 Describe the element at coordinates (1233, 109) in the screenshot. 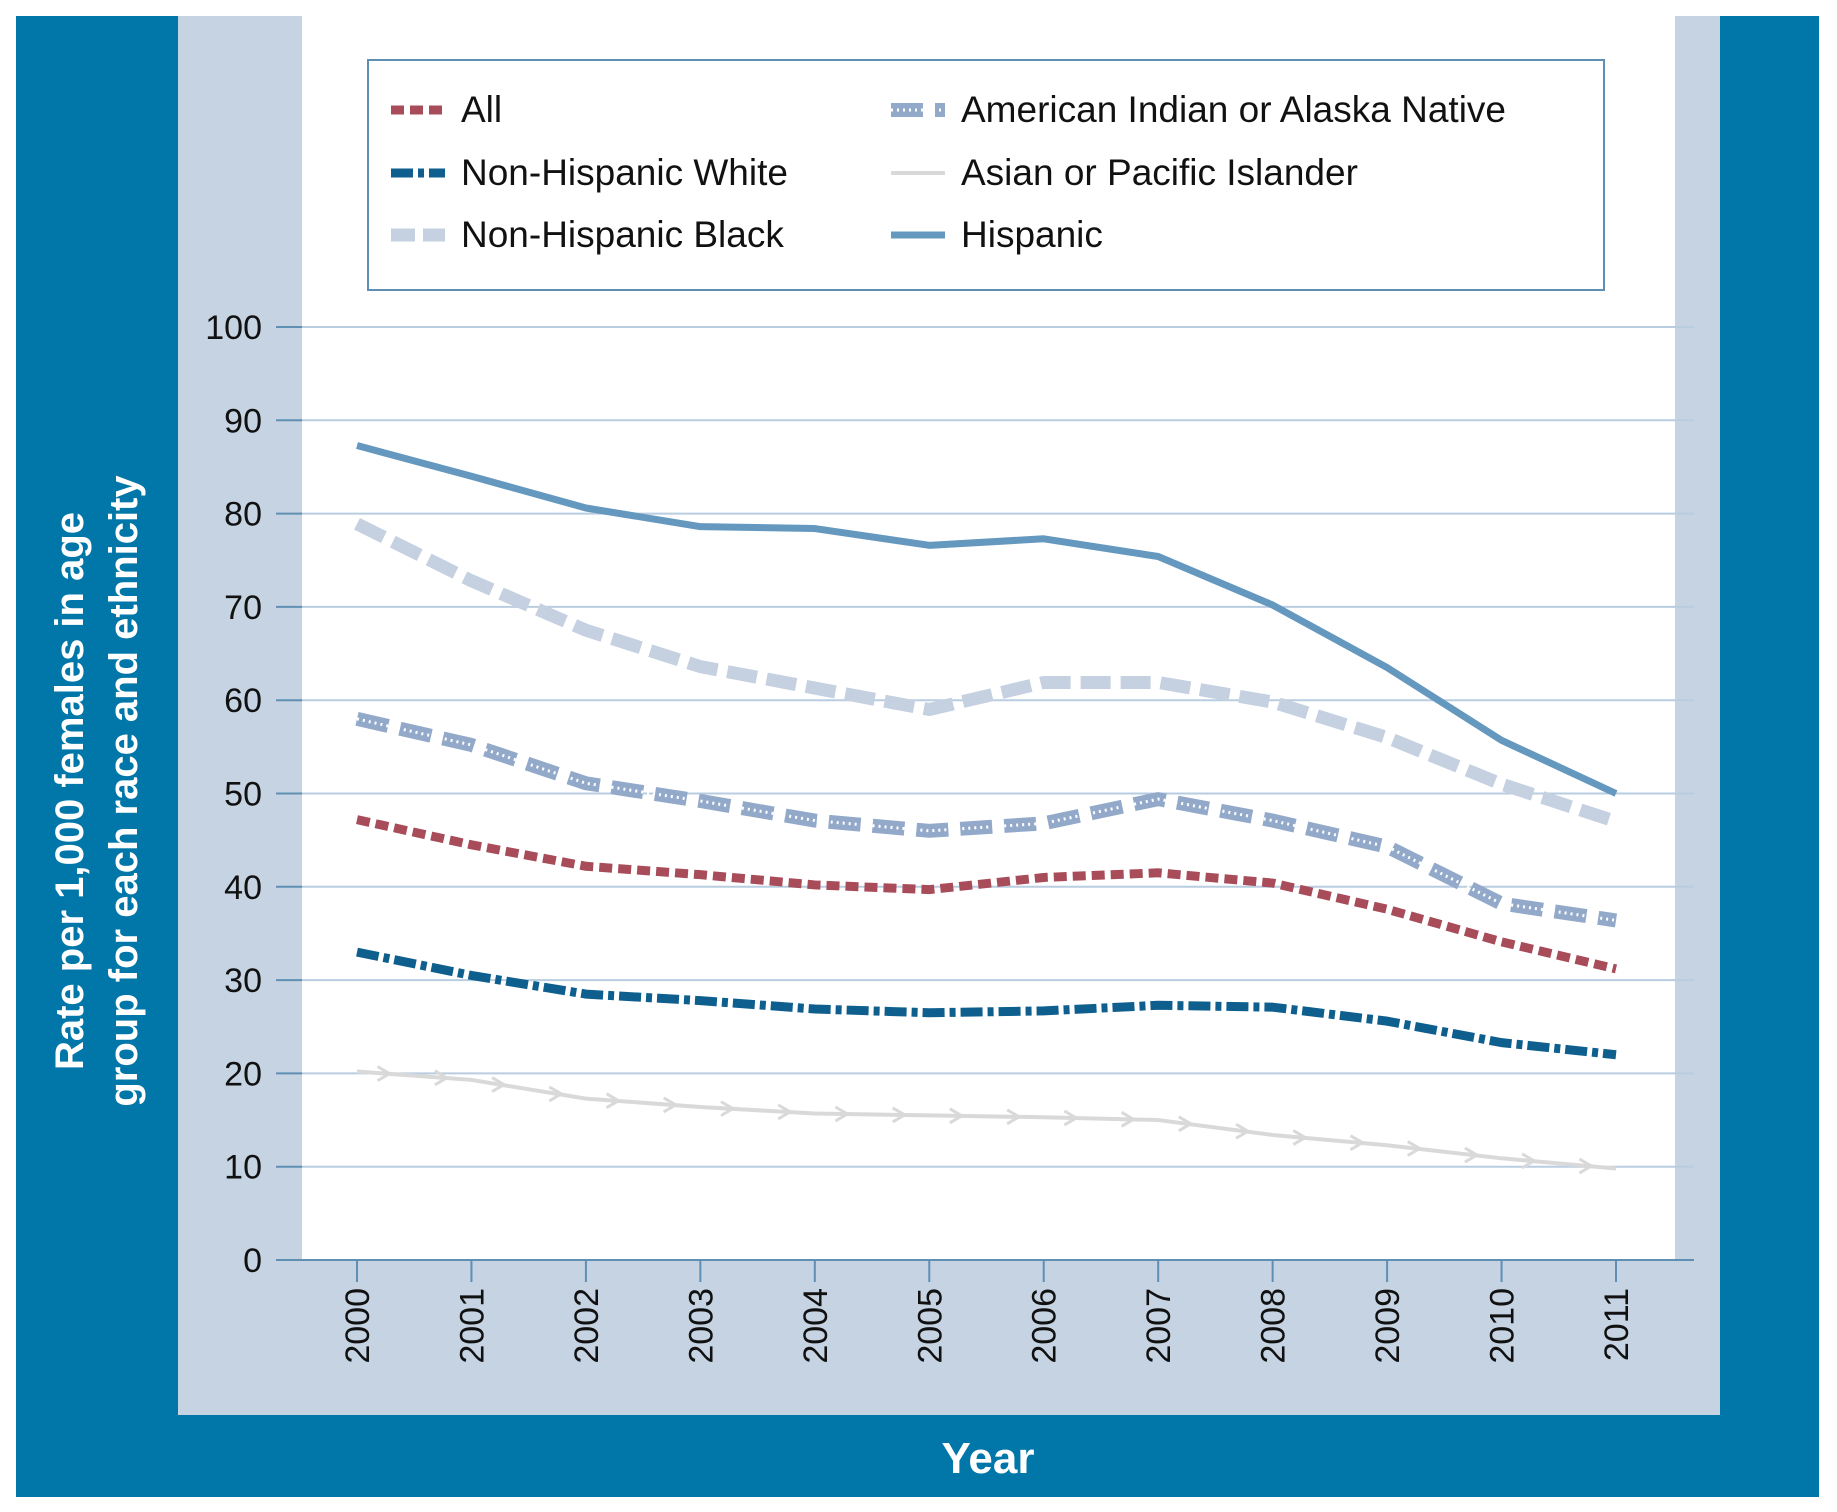

I see `legend-label: American Indian or Alaska Native` at that location.